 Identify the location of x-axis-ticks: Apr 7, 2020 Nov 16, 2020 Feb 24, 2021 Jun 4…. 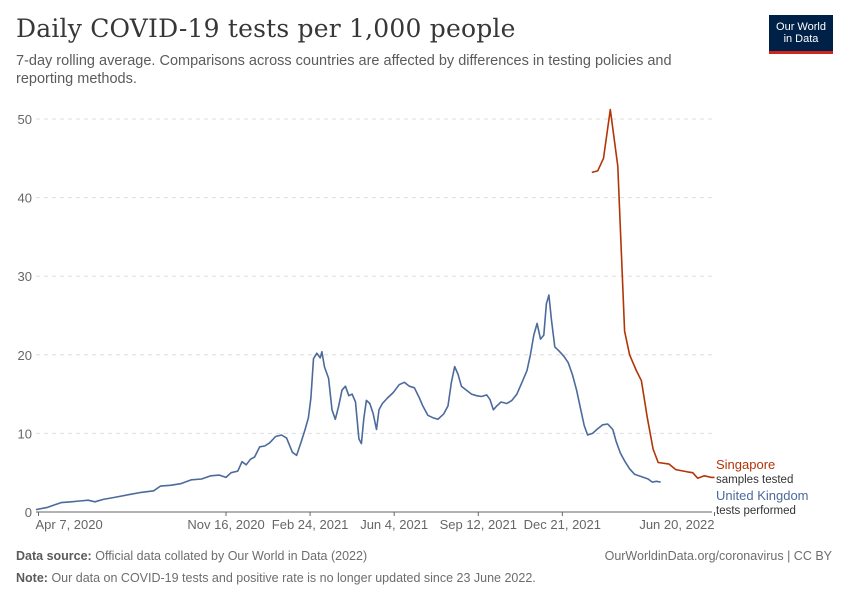
(376, 522).